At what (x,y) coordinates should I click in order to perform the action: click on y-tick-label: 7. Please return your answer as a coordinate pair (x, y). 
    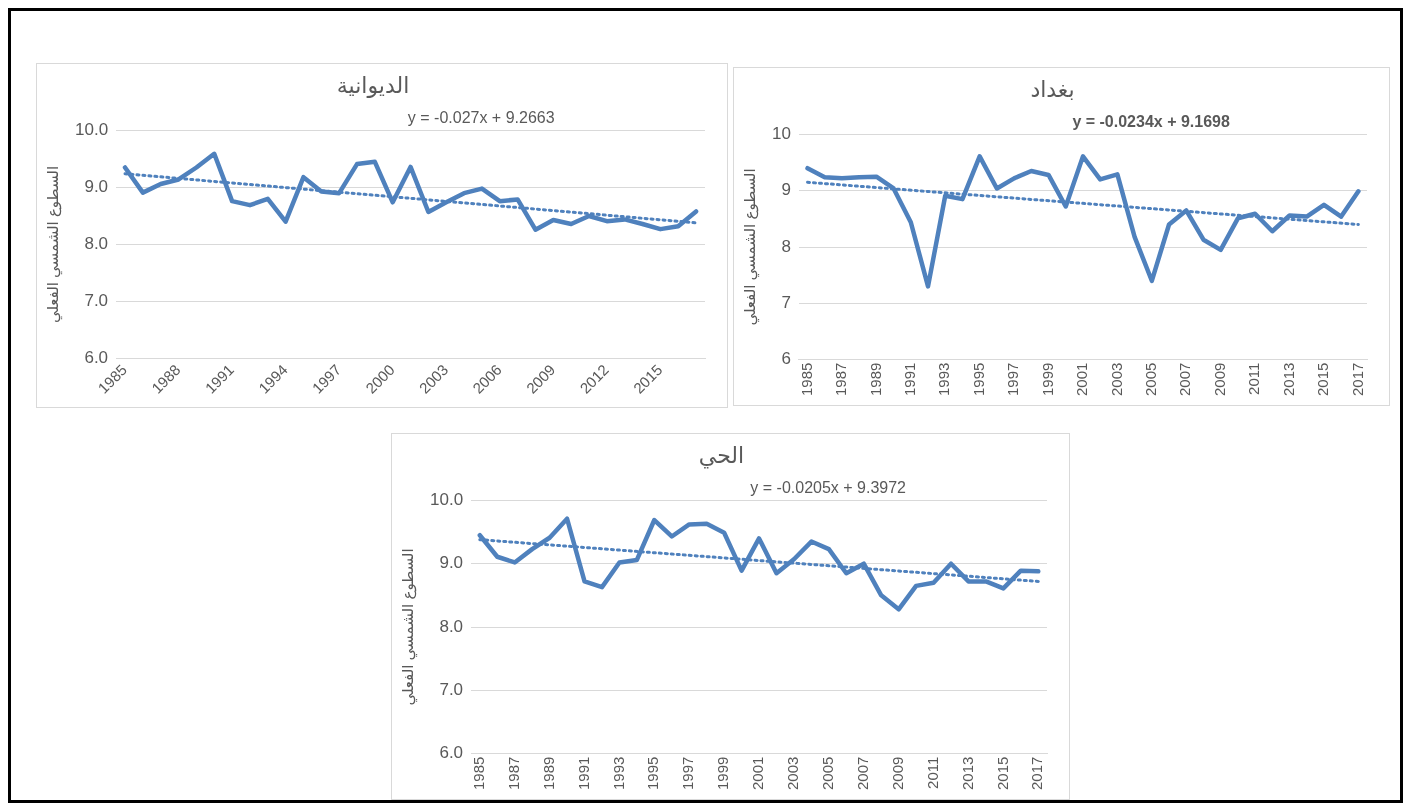
    Looking at the image, I should click on (786, 303).